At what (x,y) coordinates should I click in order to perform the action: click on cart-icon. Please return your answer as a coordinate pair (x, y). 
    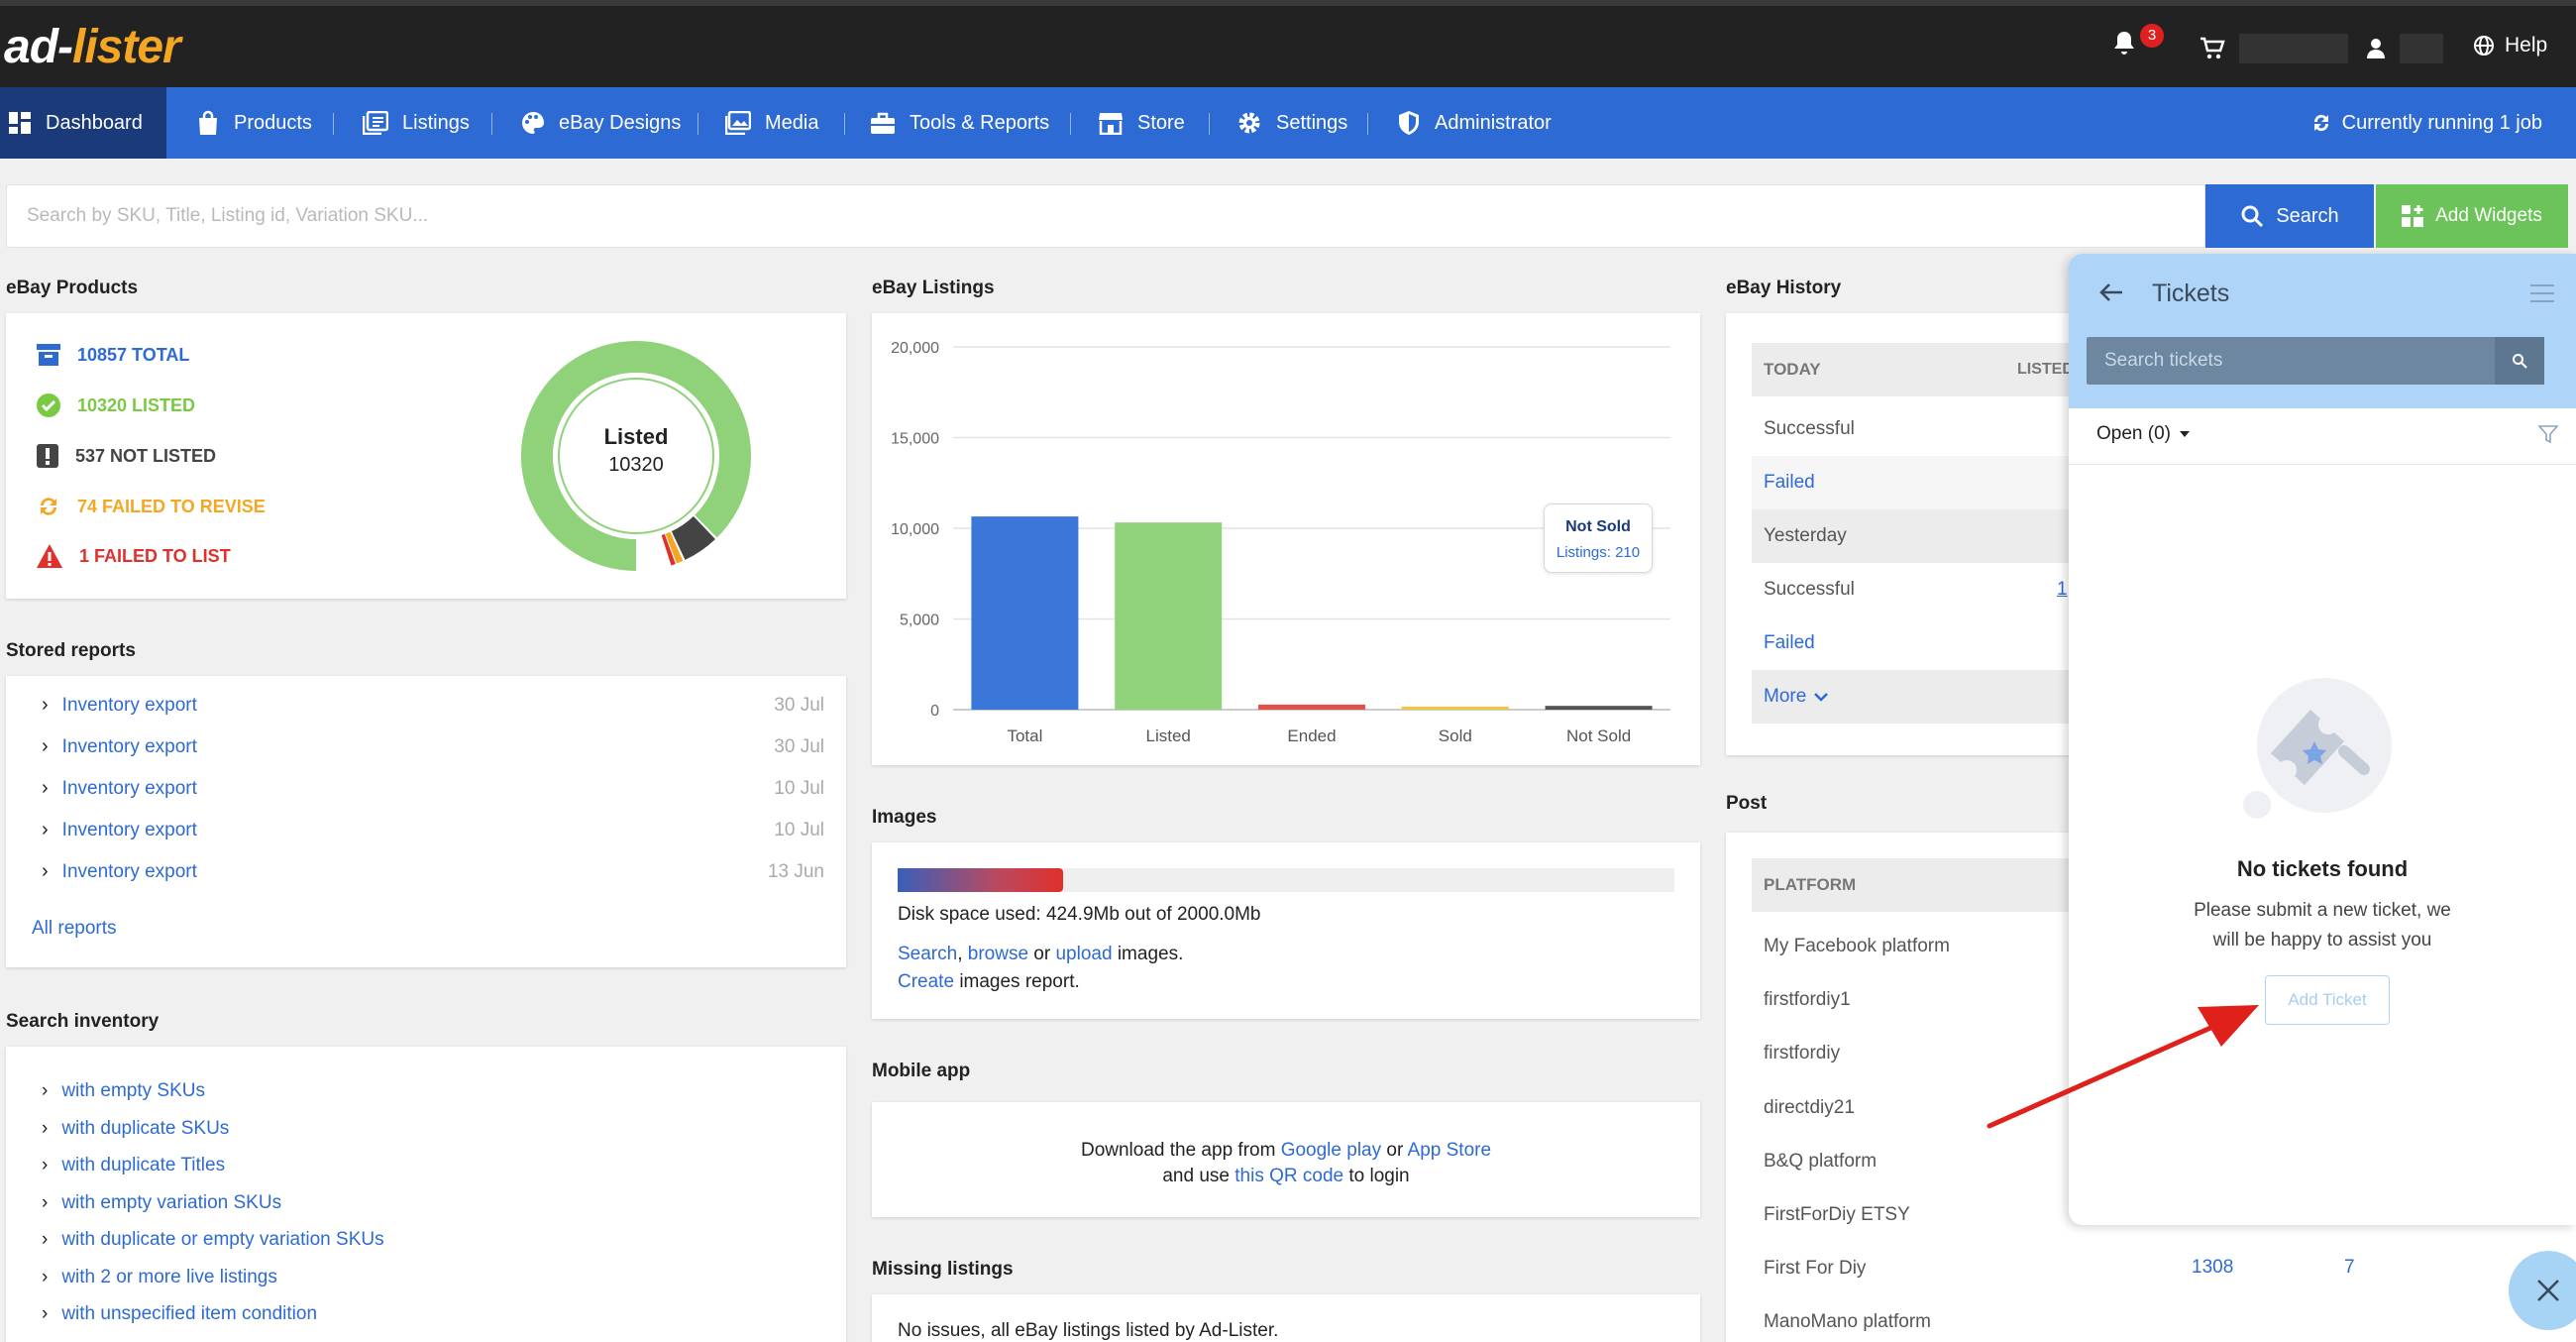
    Looking at the image, I should click on (2212, 48).